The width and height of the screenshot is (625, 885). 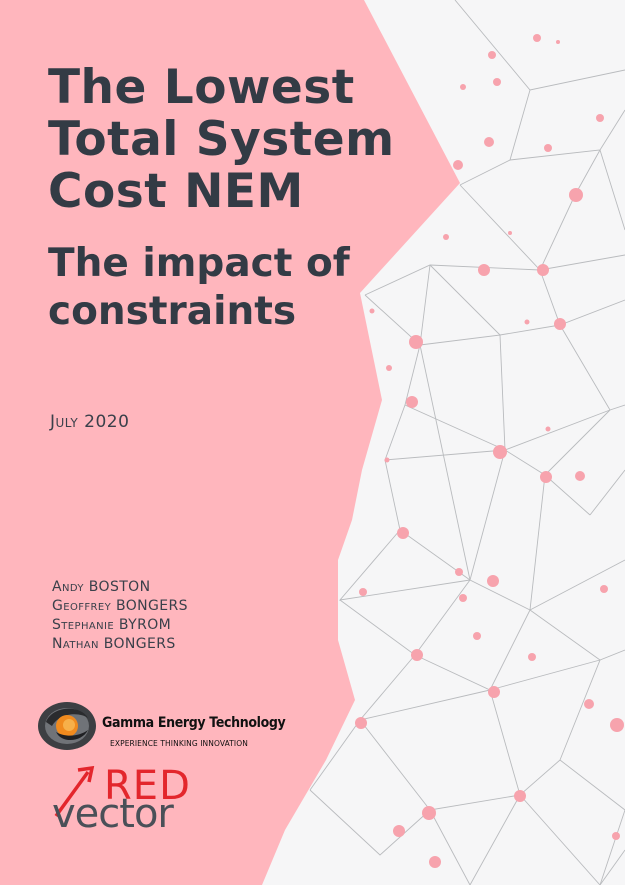 I want to click on logo-text-vector: vector, so click(x=113, y=814).